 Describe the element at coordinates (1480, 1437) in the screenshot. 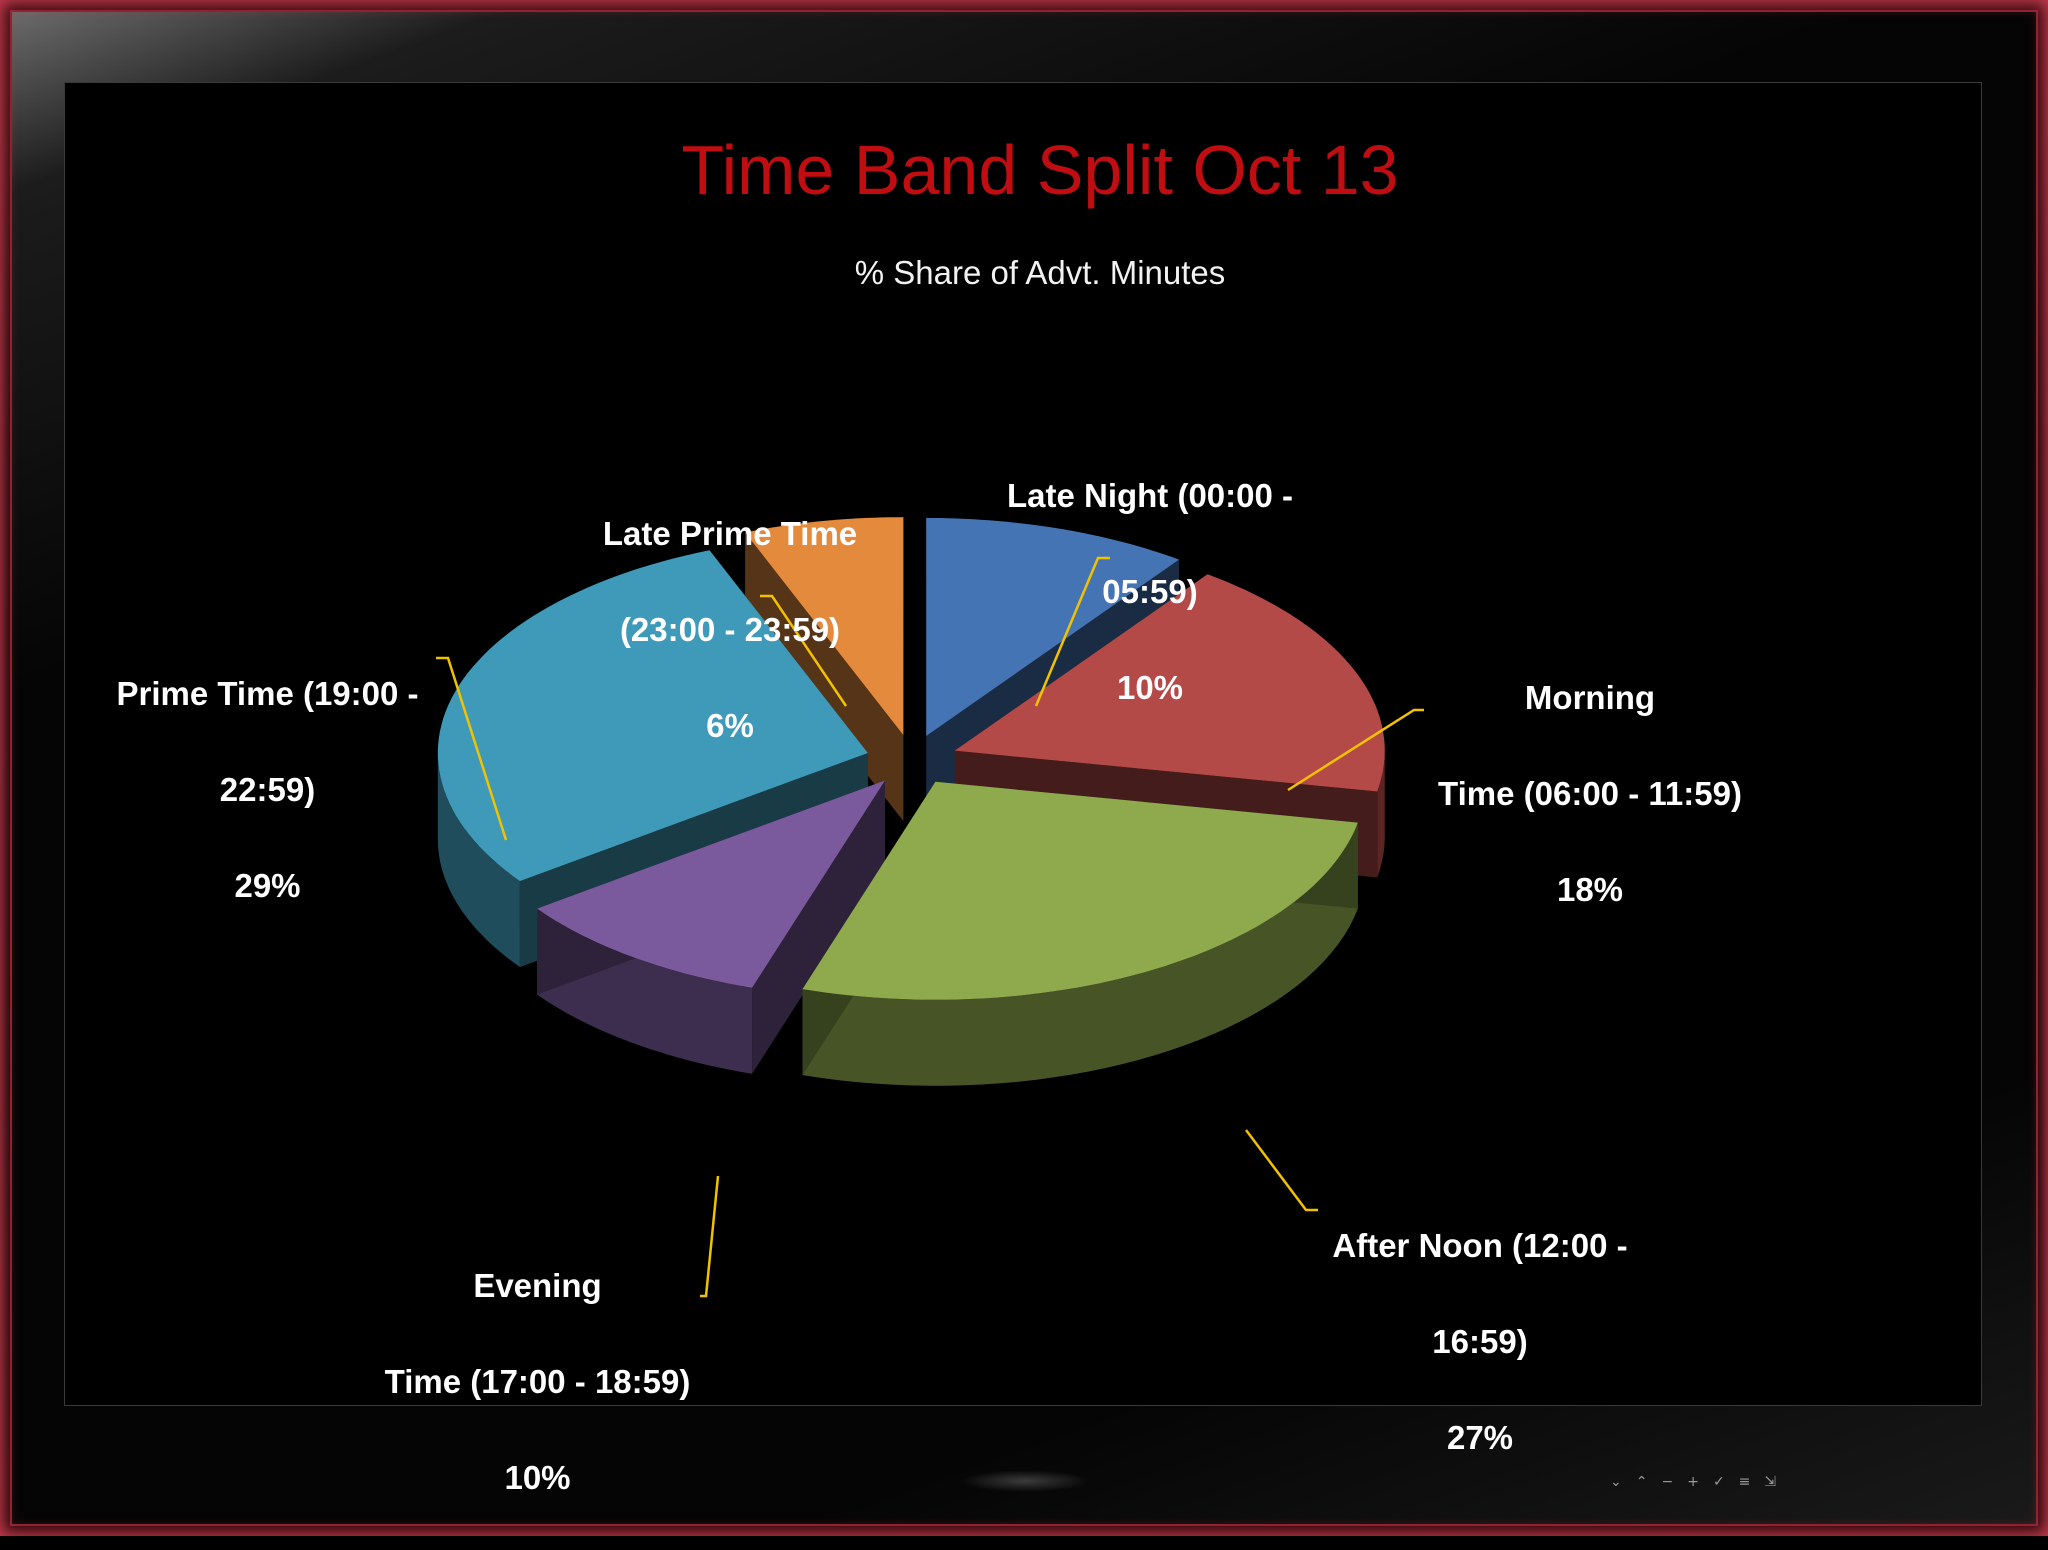

I see `label-after-noon-value: 27%` at that location.